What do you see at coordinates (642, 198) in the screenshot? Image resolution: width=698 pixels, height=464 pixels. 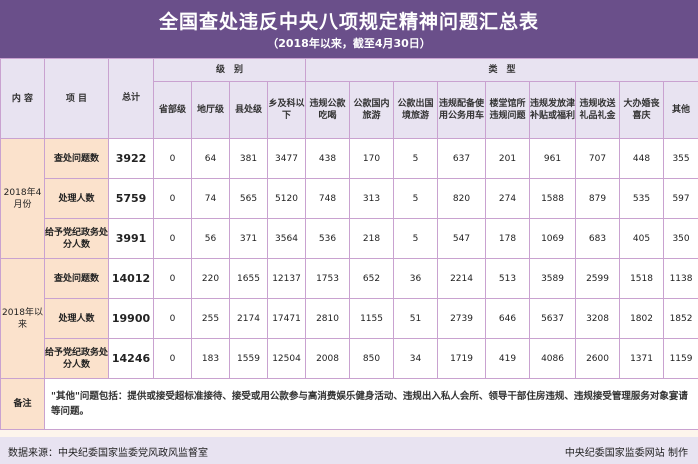 I see `table-cell: 535` at bounding box center [642, 198].